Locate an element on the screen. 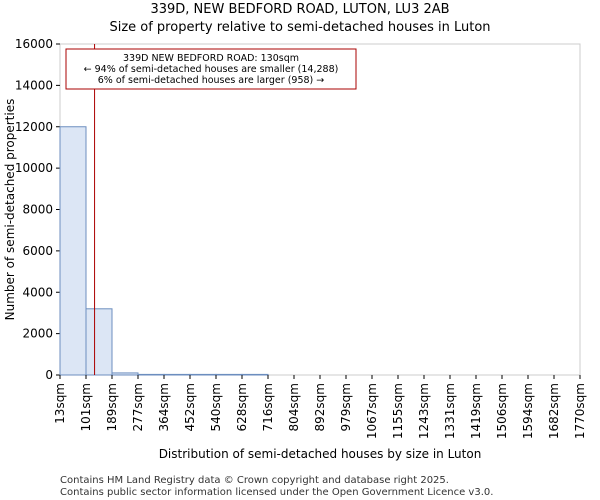 The width and height of the screenshot is (600, 500). x-tick-label: 452sqm is located at coordinates (190, 407).